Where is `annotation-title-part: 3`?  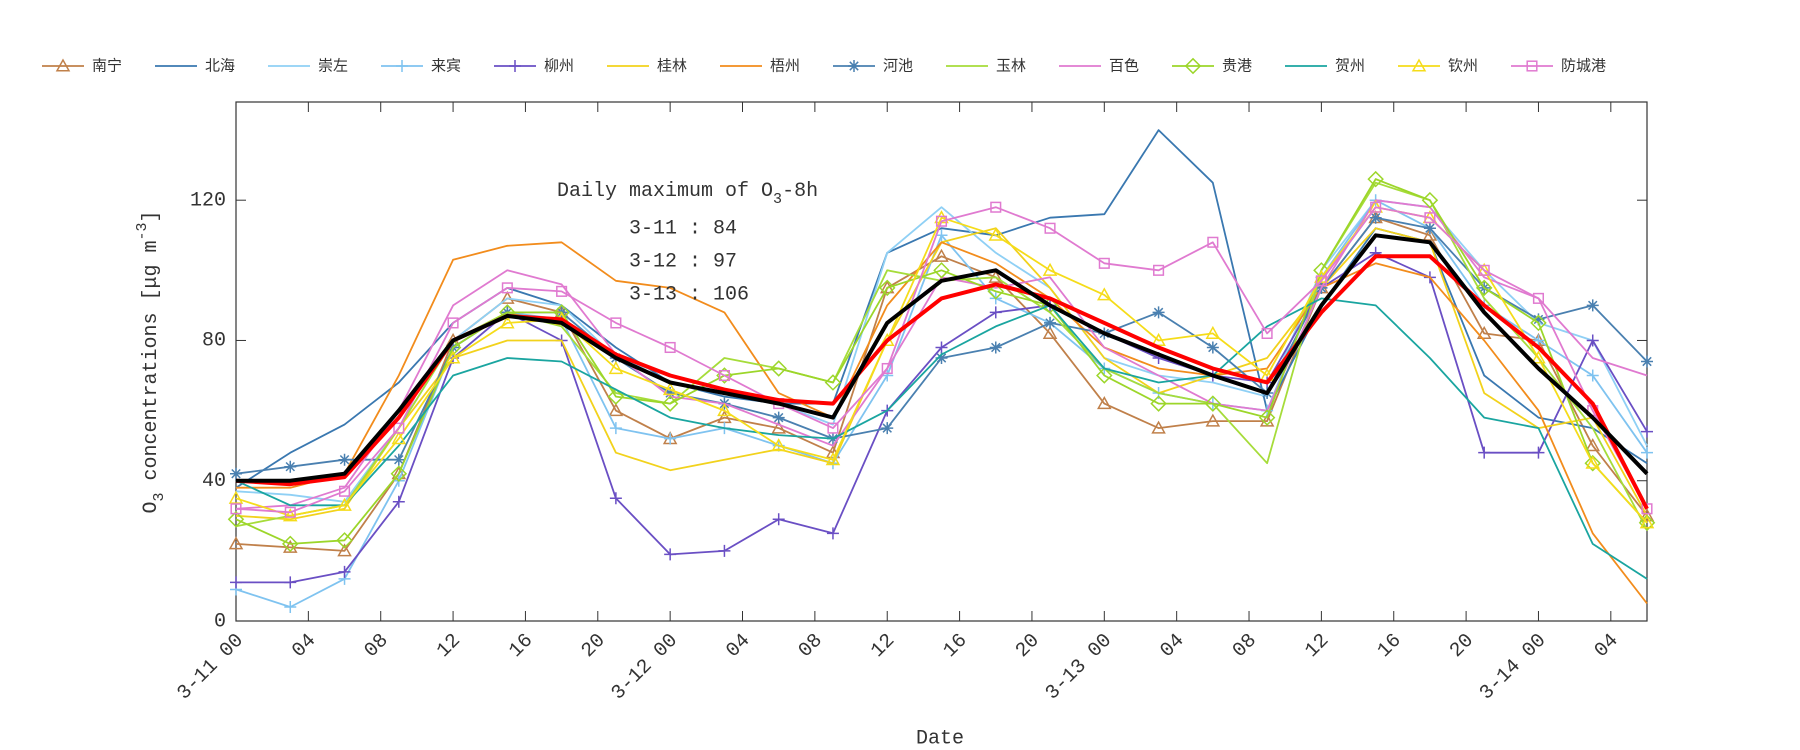 annotation-title-part: 3 is located at coordinates (777, 199).